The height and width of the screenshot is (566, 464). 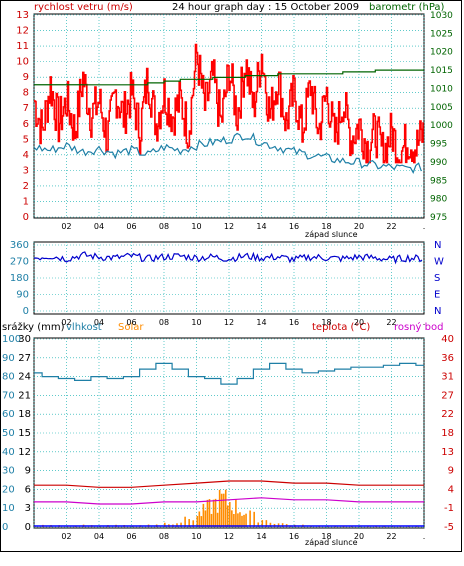 I want to click on pressure-axis-title: barometr (hPa), so click(x=407, y=7).